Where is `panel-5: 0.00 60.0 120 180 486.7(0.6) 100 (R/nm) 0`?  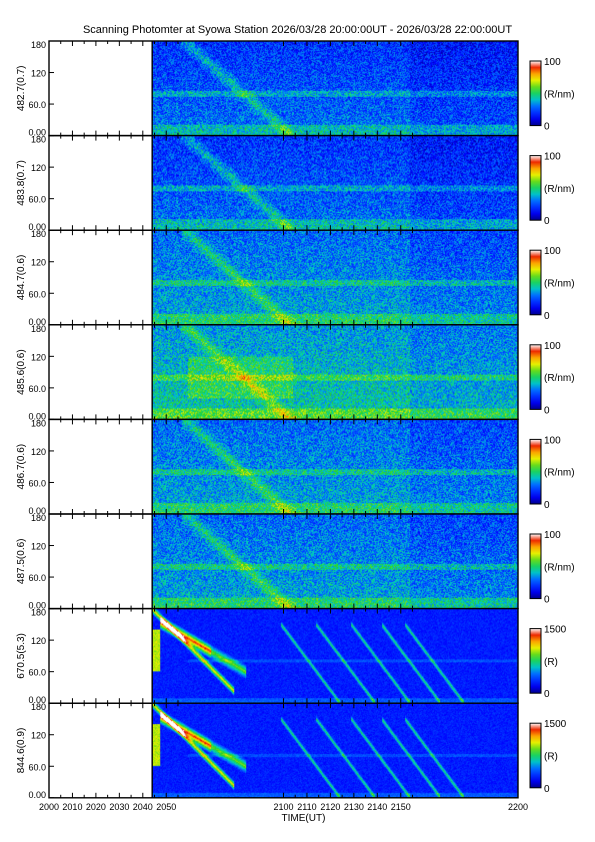
panel-5: 0.00 60.0 120 180 486.7(0.6) 100 (R/nm) 0 is located at coordinates (295, 467).